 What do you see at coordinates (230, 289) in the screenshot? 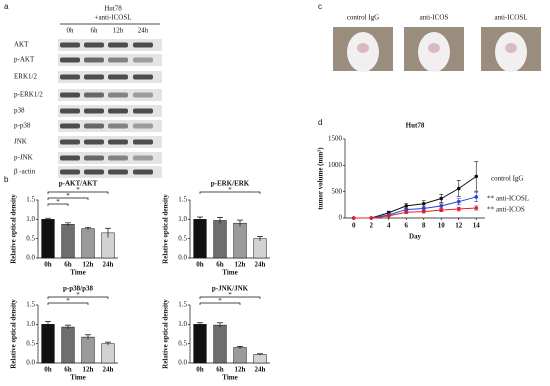
I see `chart-title: p-JNK/JNK` at bounding box center [230, 289].